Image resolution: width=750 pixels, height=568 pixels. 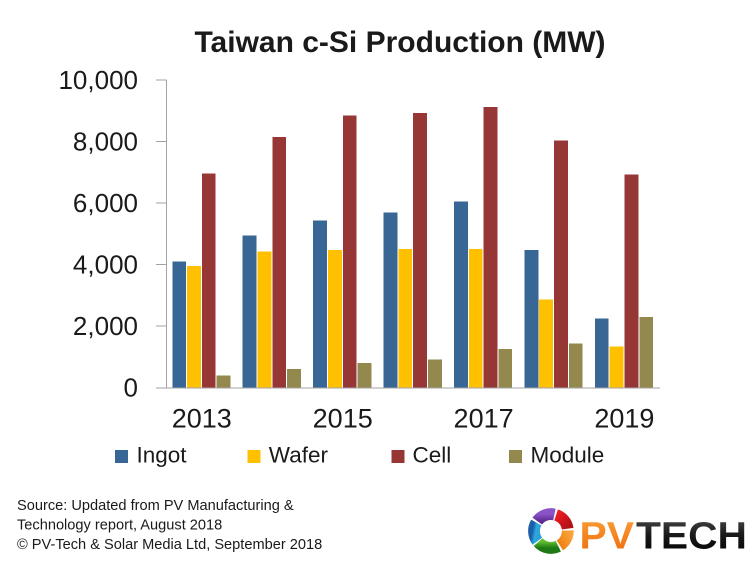 I want to click on svg-text: 2017, so click(x=484, y=419).